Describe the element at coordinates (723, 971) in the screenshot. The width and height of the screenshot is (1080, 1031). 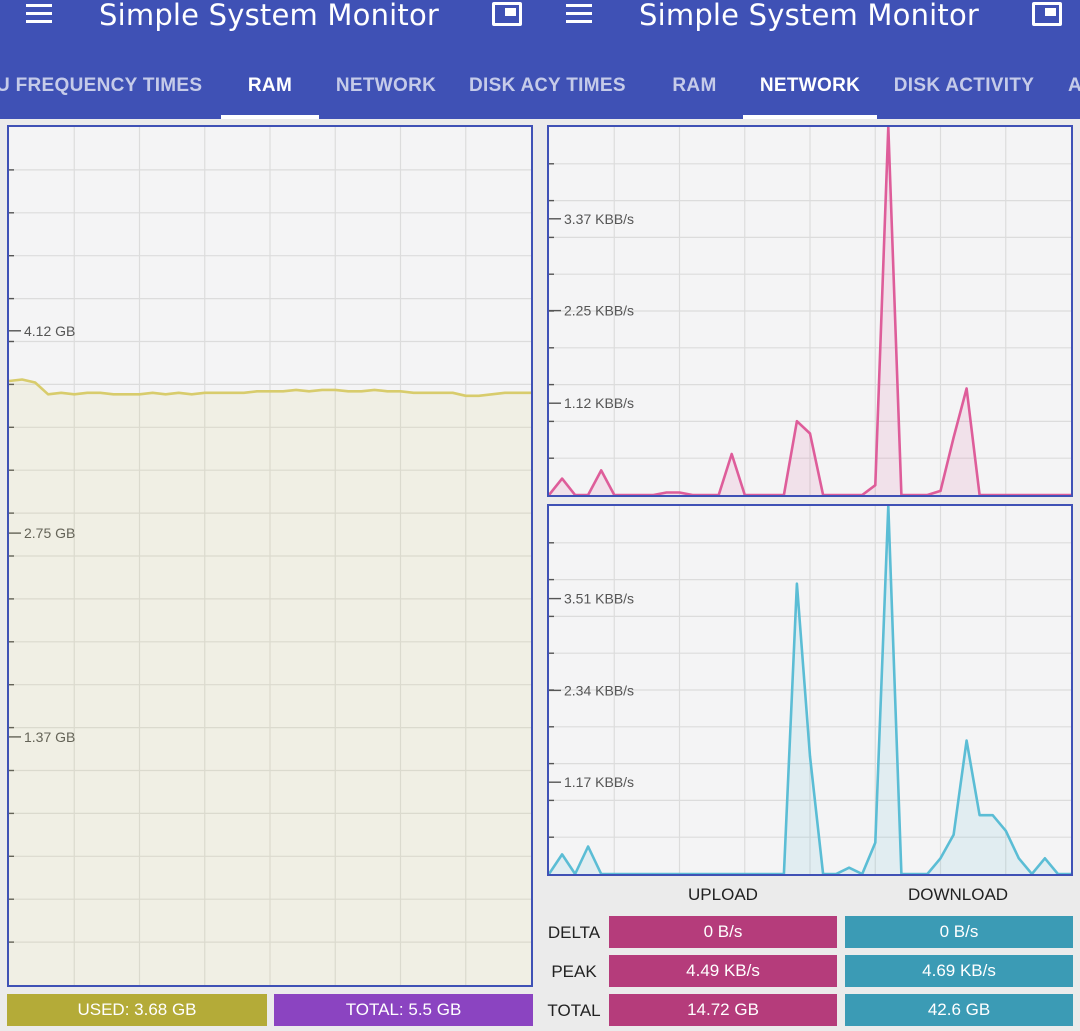
I see `upload-peak-pill: 4.49 KB/s` at that location.